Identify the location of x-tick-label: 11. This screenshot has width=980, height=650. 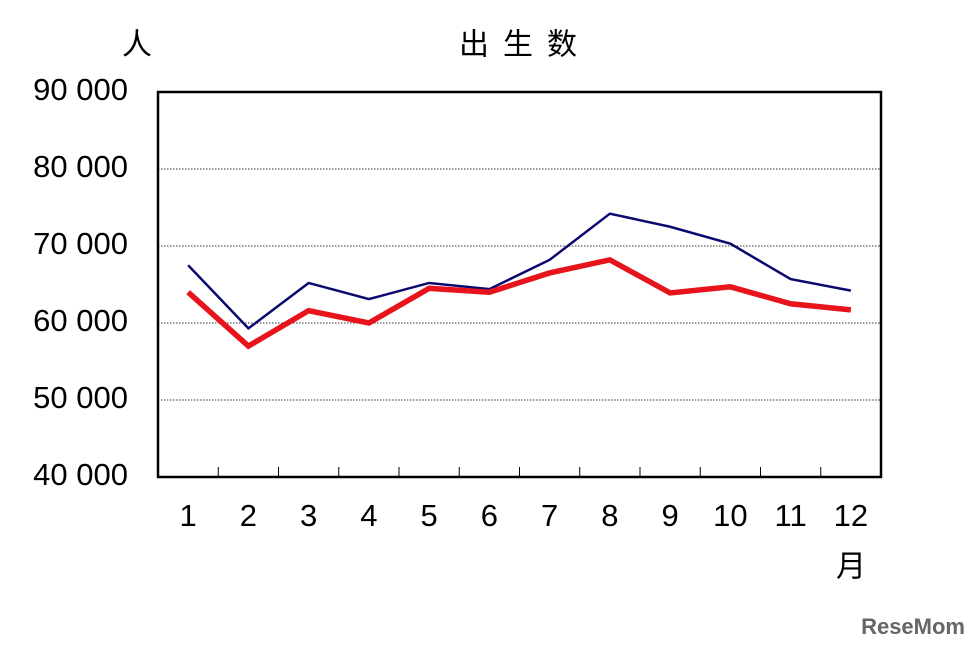
(791, 515).